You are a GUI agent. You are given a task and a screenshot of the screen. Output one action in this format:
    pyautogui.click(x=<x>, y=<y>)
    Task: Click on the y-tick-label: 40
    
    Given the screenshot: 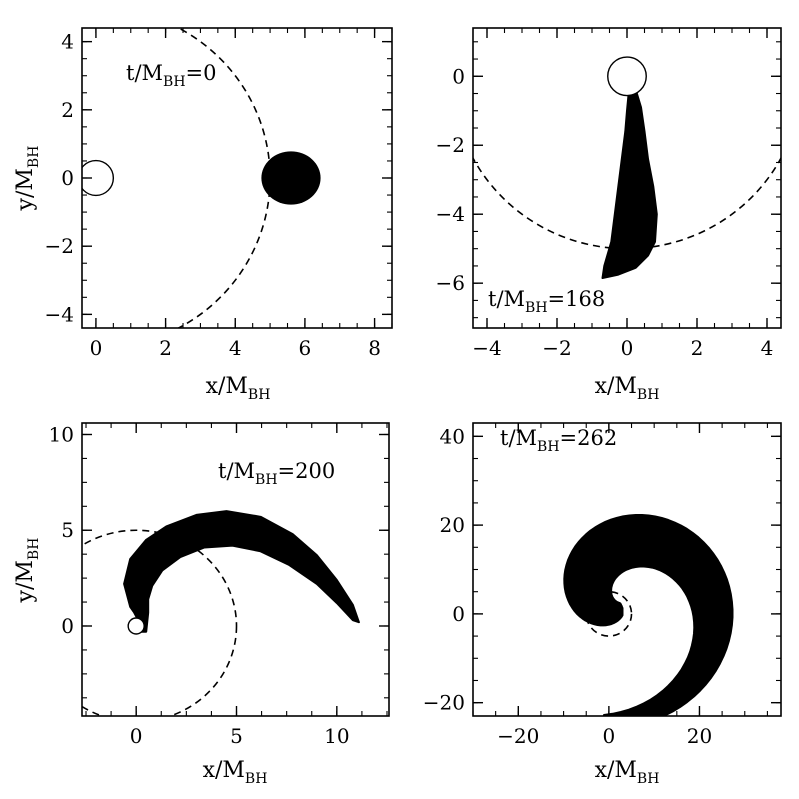 What is the action you would take?
    pyautogui.click(x=452, y=436)
    